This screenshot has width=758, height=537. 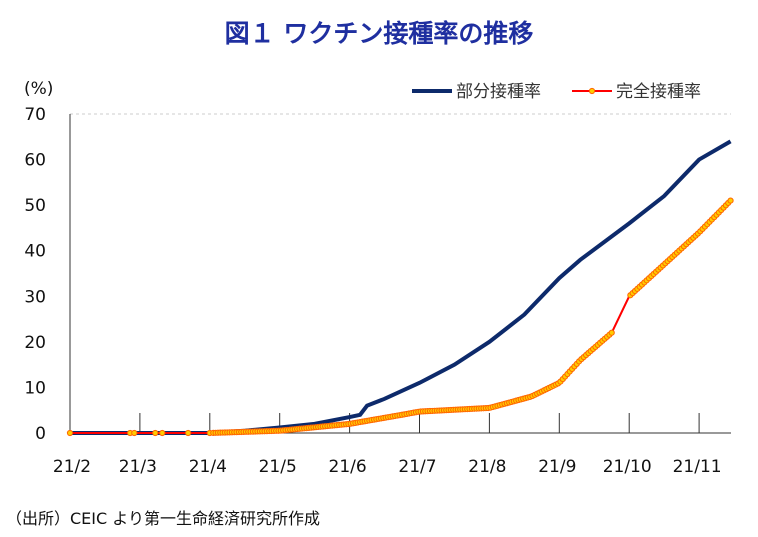 I want to click on x-tick-label: 21/5, so click(x=278, y=467).